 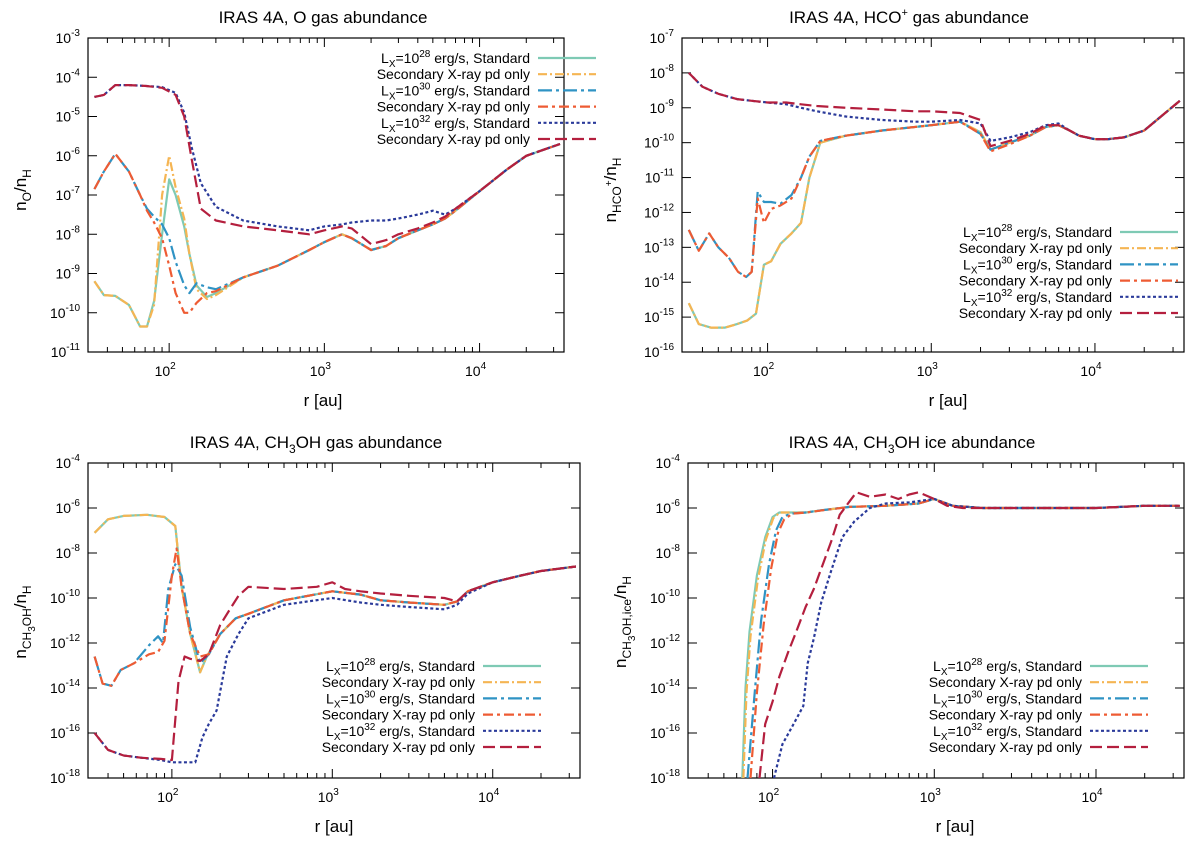 I want to click on panel-title: IRAS 4A, O gas abundance, so click(x=323, y=17).